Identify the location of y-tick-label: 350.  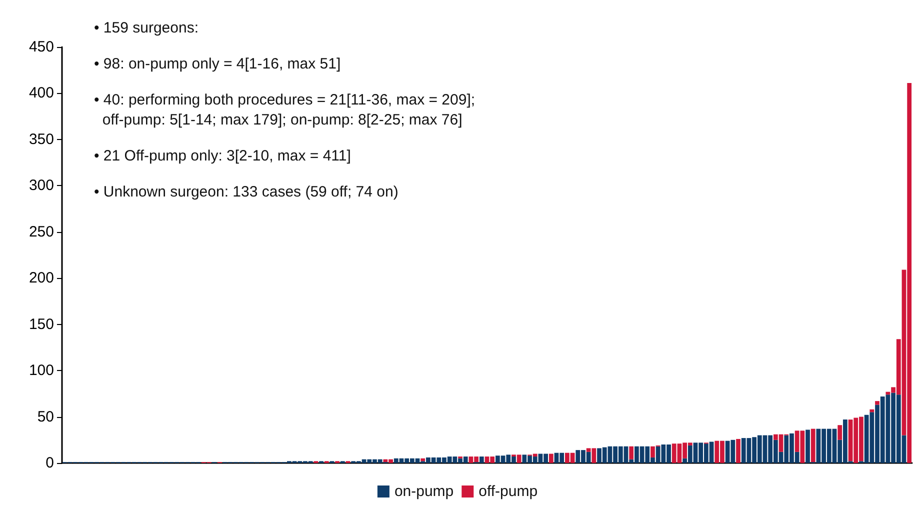
(41, 139).